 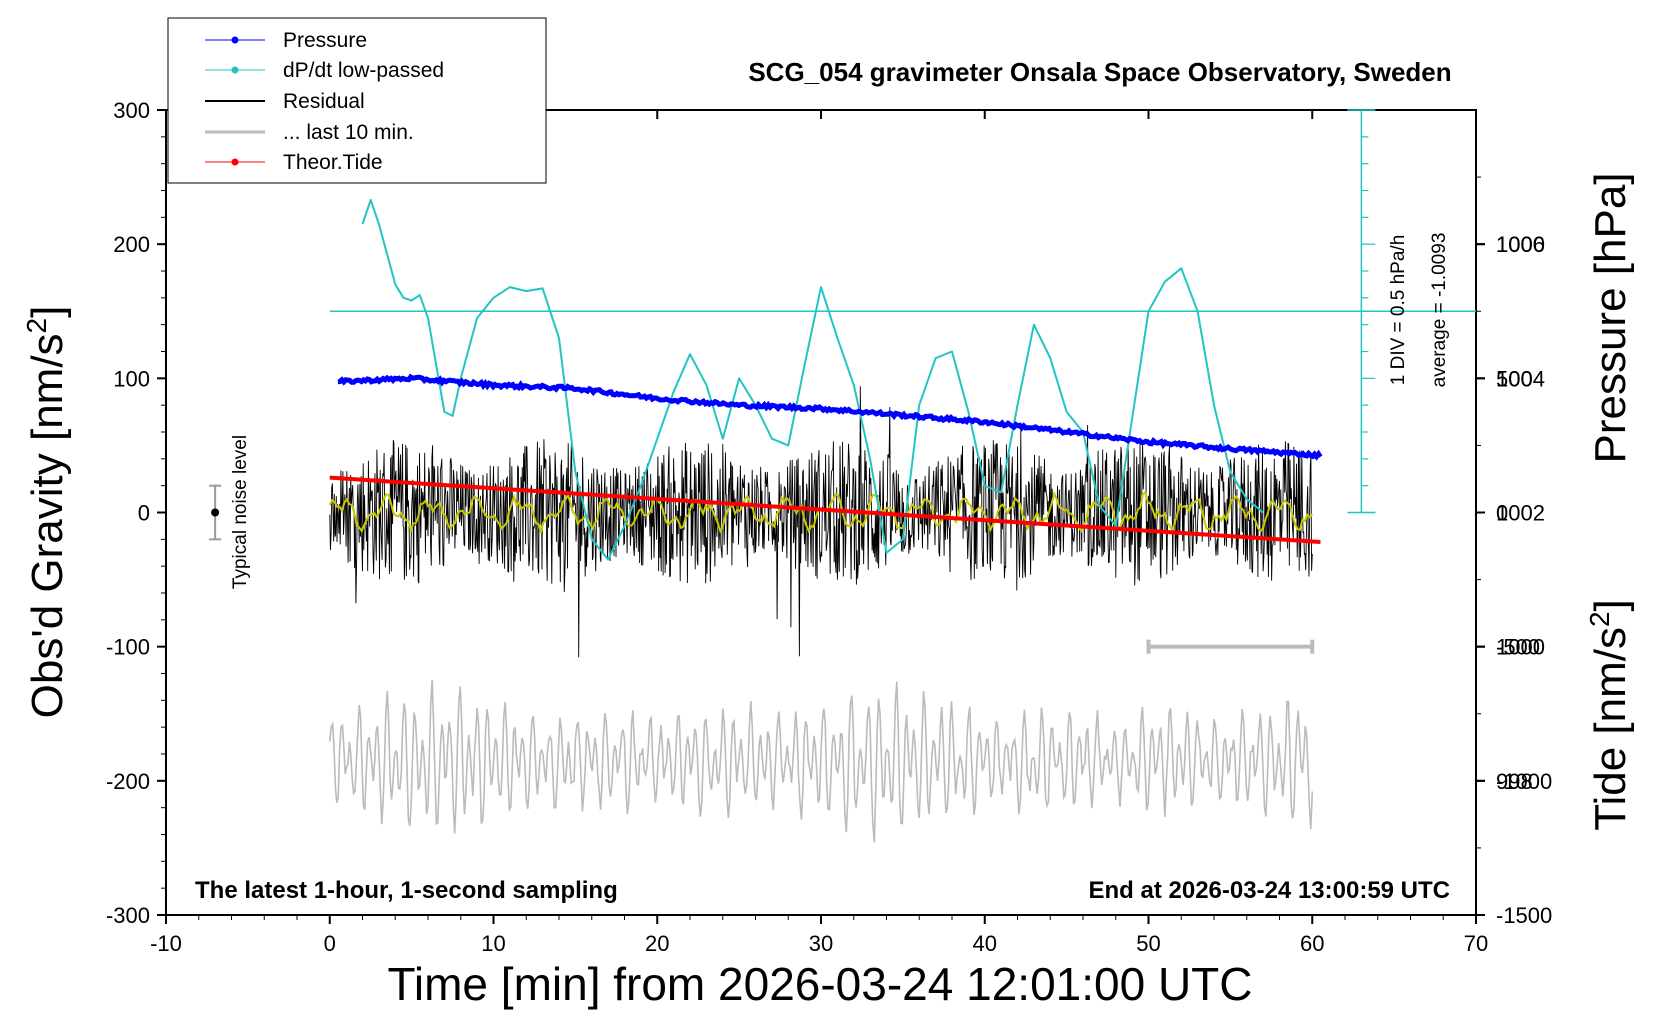 I want to click on legend-marker-tide, so click(x=235, y=162).